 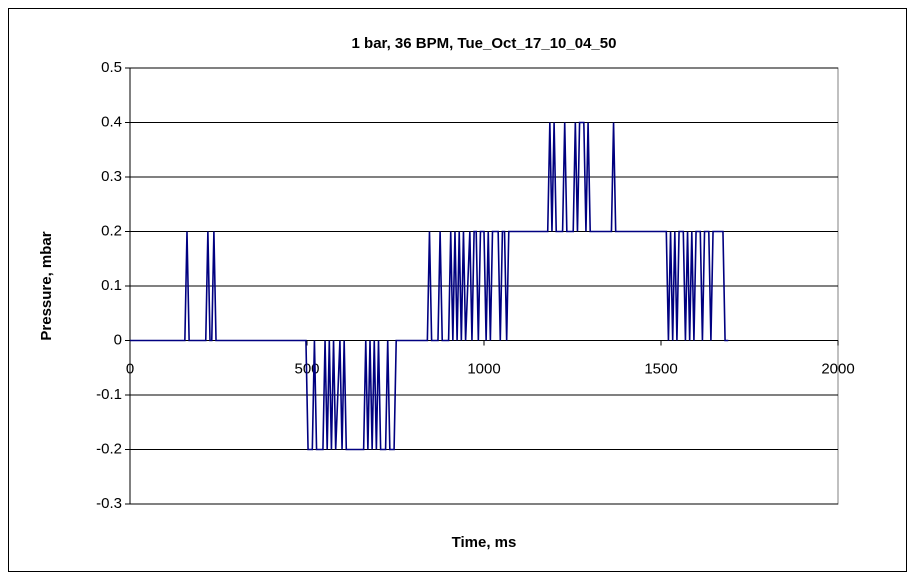 I want to click on y-tick-label: 0.3, so click(x=111, y=176).